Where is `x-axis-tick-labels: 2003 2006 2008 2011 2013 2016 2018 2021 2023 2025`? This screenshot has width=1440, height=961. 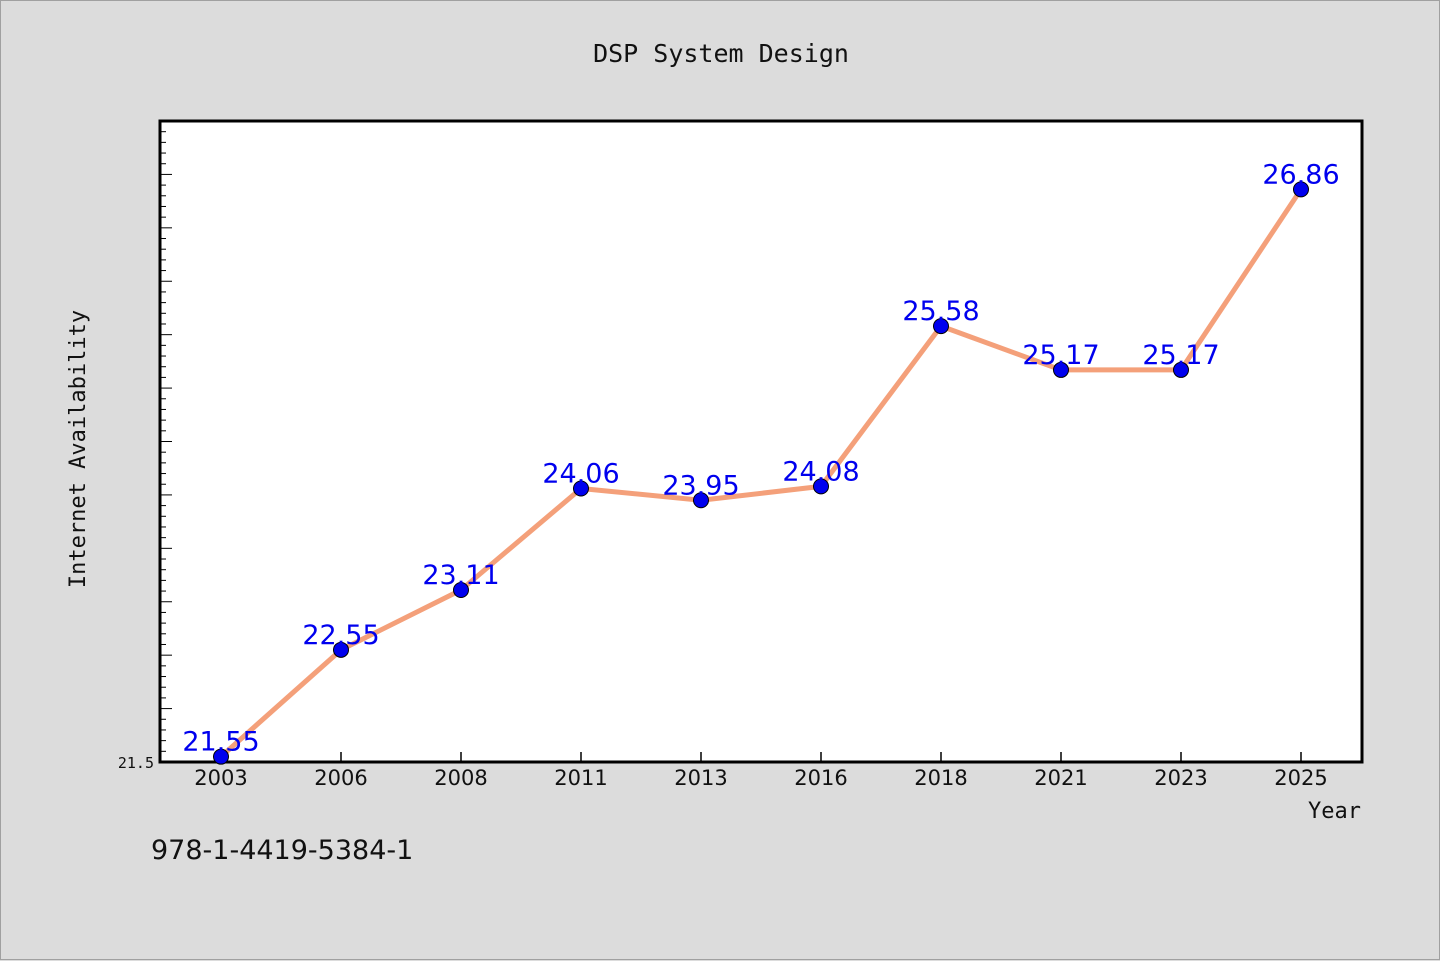 x-axis-tick-labels: 2003 2006 2008 2011 2013 2016 2018 2021 2023 2025 is located at coordinates (760, 778).